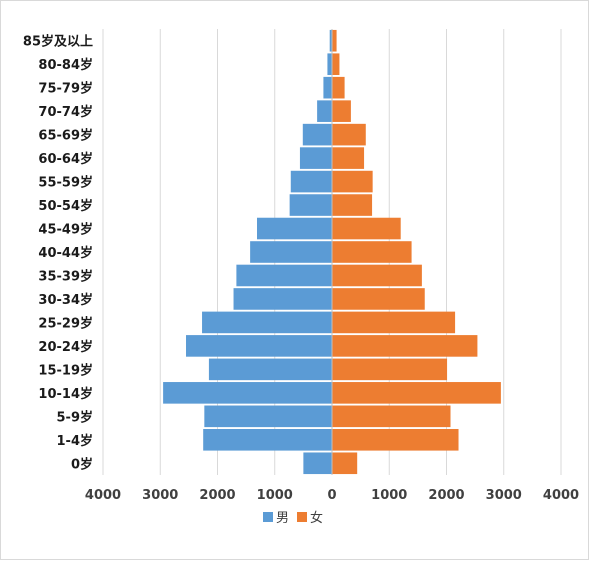 This screenshot has width=589, height=561. Describe the element at coordinates (65, 136) in the screenshot. I see `category-label: 65-69岁` at that location.